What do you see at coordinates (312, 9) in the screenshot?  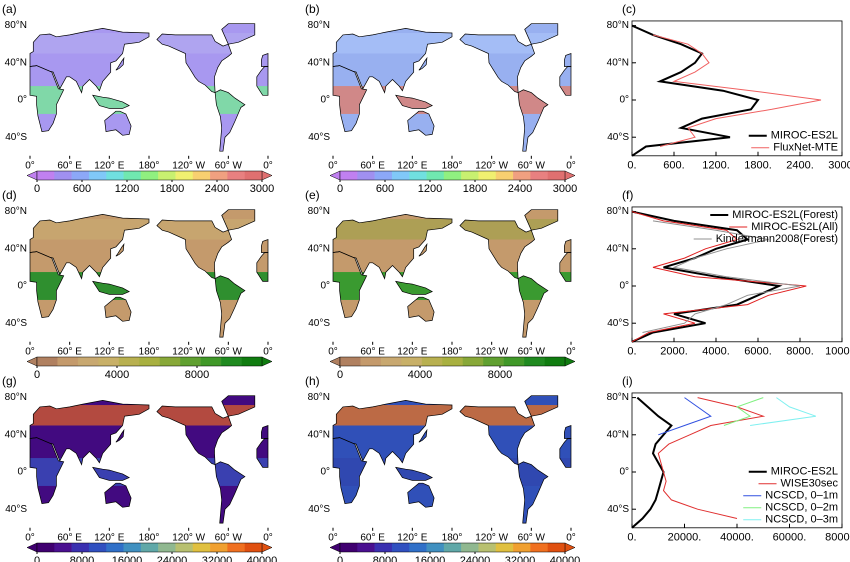 I see `panel-label: (b)` at bounding box center [312, 9].